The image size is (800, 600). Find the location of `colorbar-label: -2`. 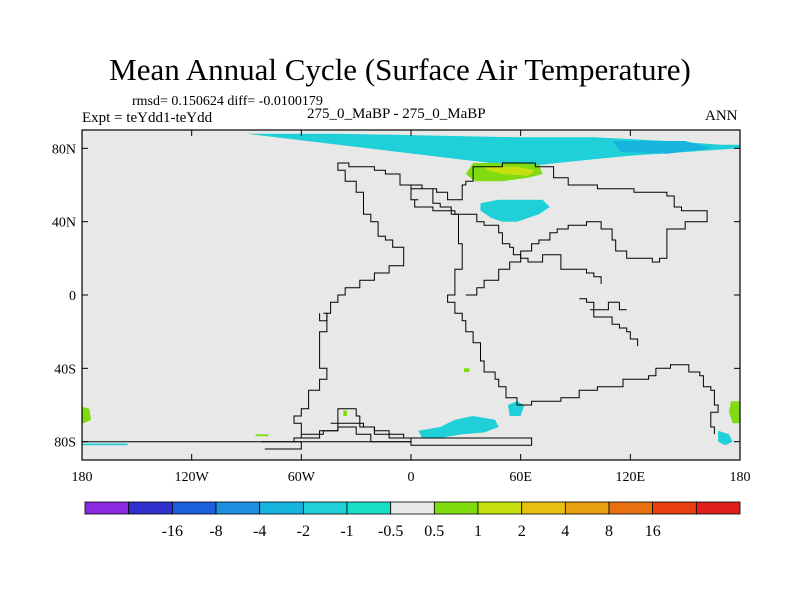

colorbar-label: -2 is located at coordinates (303, 531).